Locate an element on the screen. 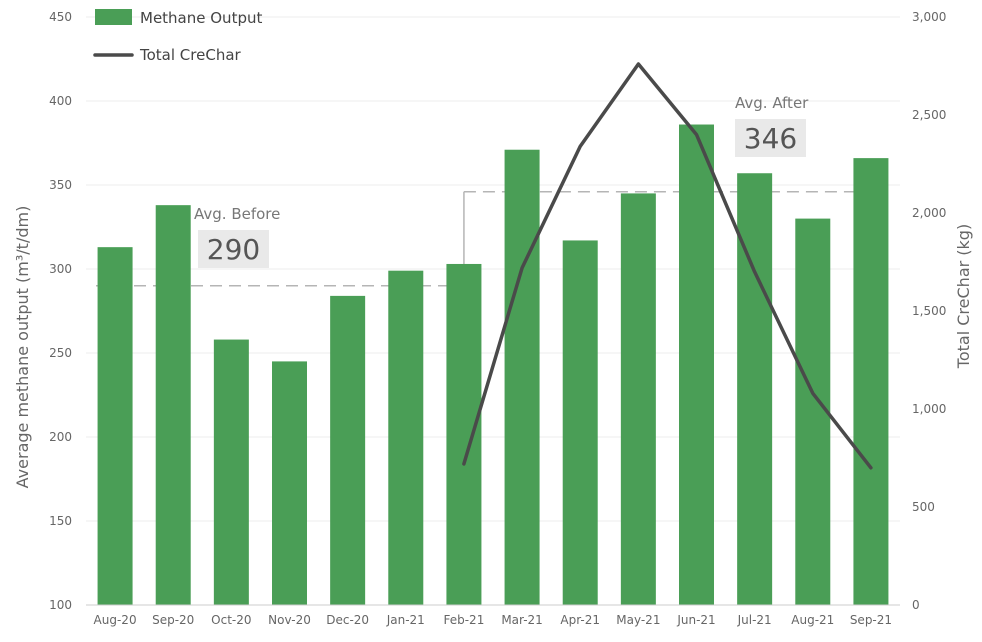 The height and width of the screenshot is (642, 982). avg-before-value: 290 is located at coordinates (233, 249).